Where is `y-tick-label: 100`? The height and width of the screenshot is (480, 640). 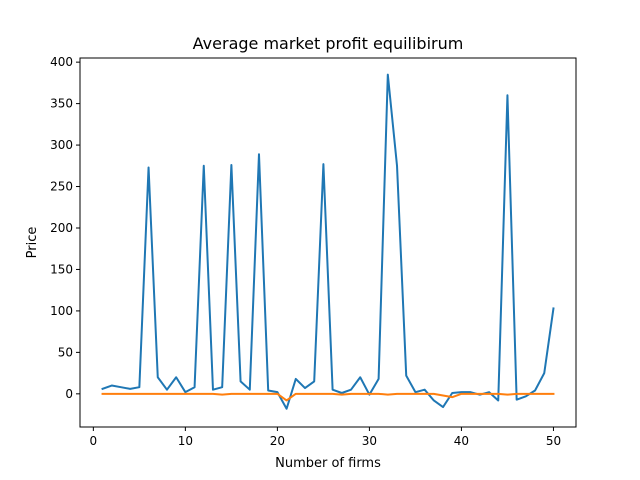 y-tick-label: 100 is located at coordinates (61, 311).